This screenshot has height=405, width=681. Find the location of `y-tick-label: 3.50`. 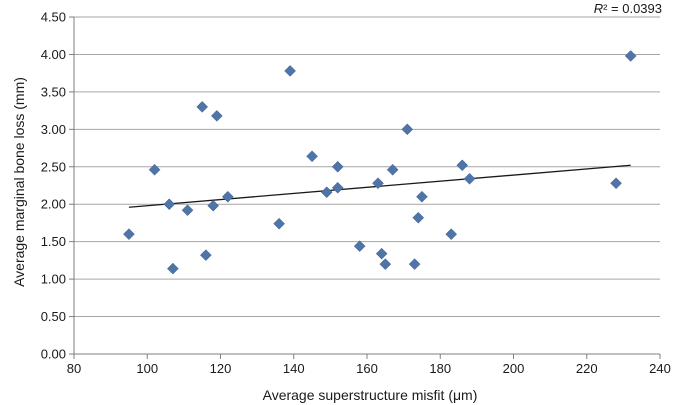

y-tick-label: 3.50 is located at coordinates (53, 91).